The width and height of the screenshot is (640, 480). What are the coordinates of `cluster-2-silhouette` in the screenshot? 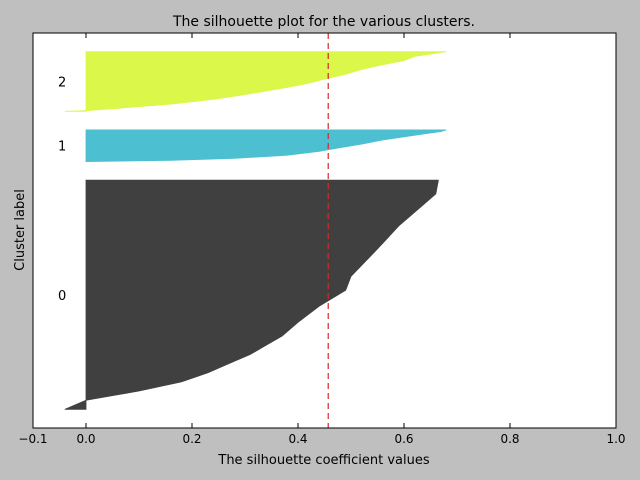 It's located at (255, 81).